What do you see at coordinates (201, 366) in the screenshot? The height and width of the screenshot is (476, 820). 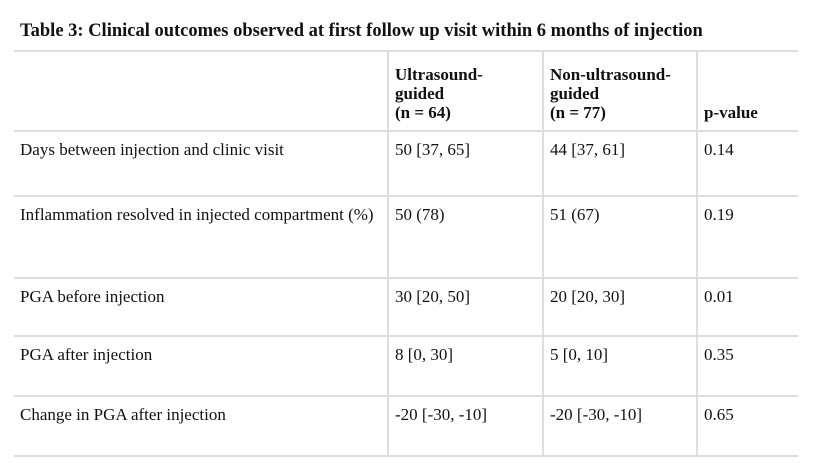 I see `table-cell: PGA after injection` at bounding box center [201, 366].